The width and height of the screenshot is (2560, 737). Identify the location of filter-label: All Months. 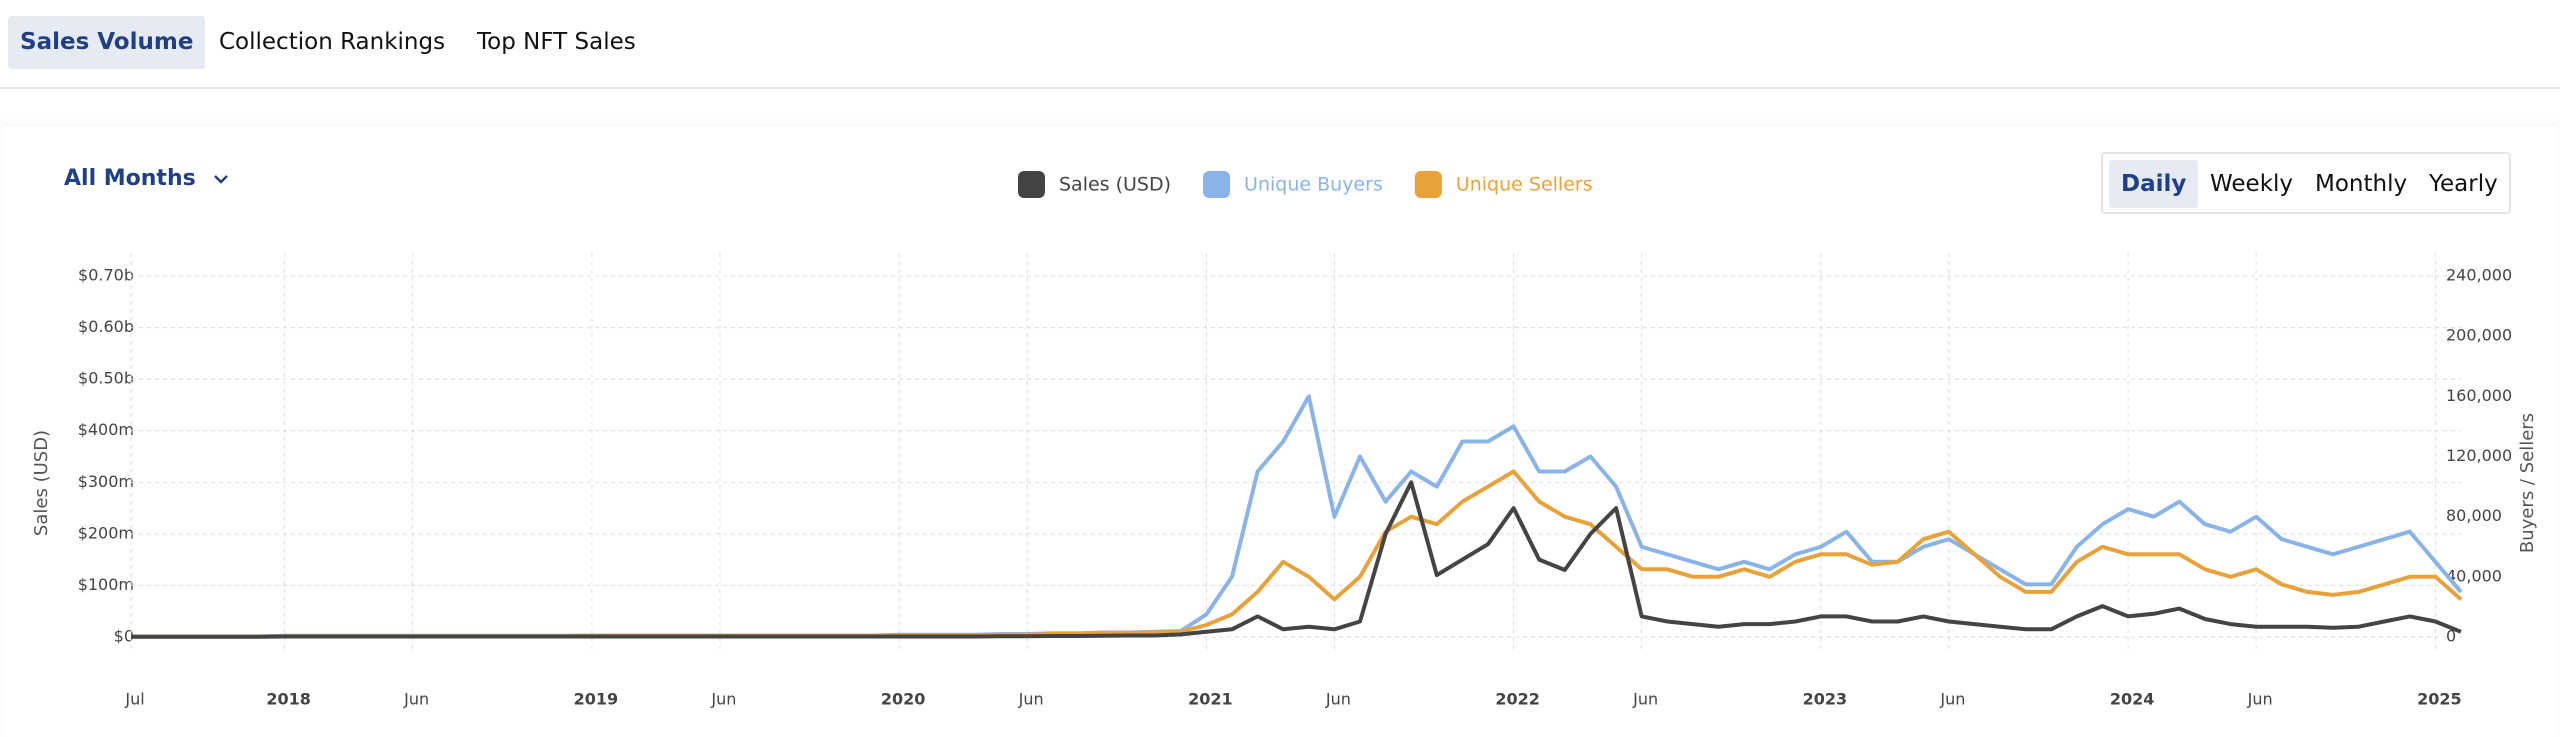
(130, 178).